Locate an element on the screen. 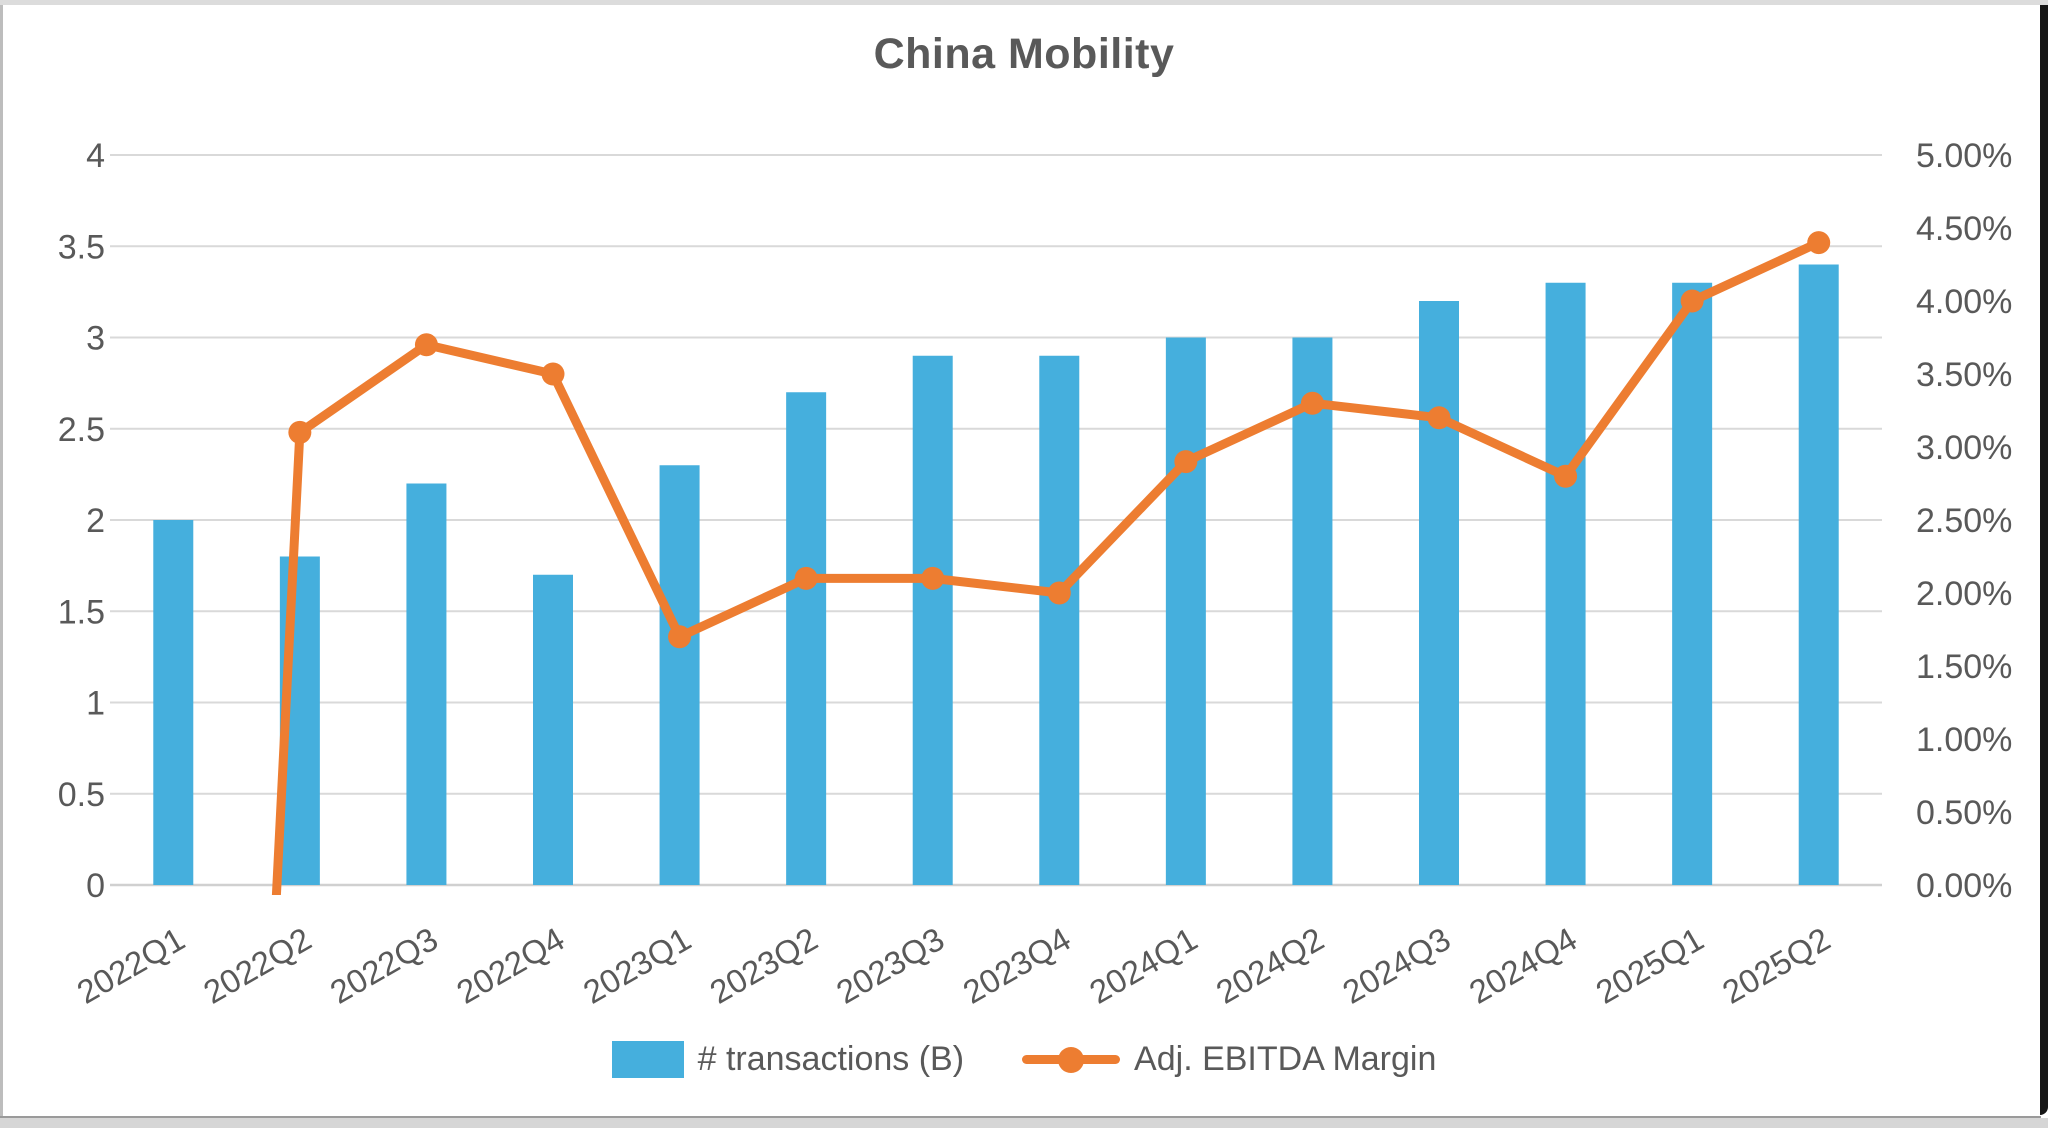  left-axis-tick: 3.5 is located at coordinates (81, 247).